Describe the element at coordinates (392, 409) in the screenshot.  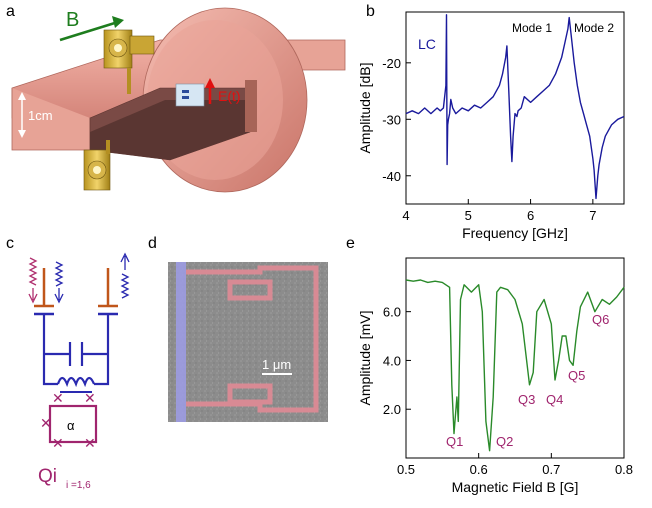
I see `field-scan-y-tick-label: 2.0` at that location.